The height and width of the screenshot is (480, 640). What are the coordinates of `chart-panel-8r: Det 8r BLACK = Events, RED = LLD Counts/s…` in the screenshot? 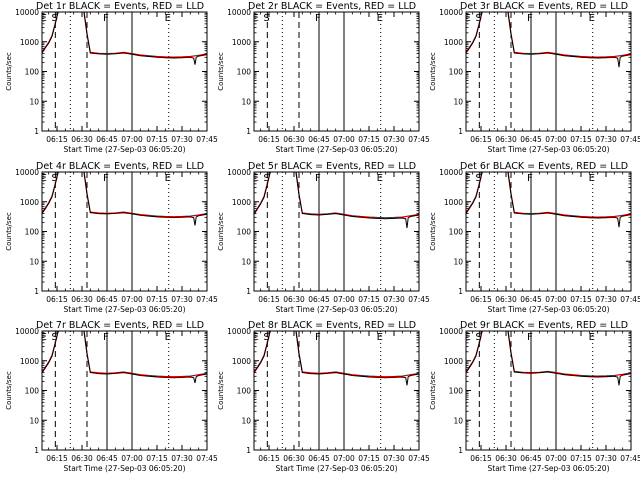 It's located at (323, 396).